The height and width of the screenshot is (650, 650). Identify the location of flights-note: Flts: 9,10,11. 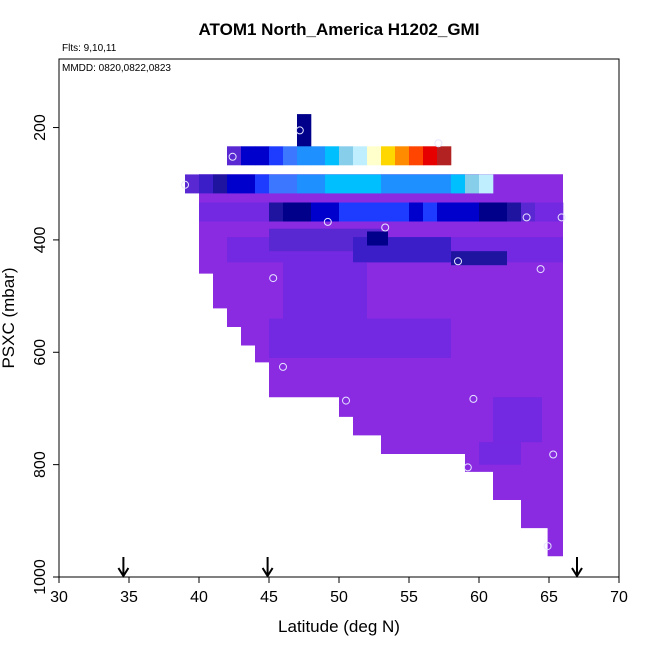
(89, 48).